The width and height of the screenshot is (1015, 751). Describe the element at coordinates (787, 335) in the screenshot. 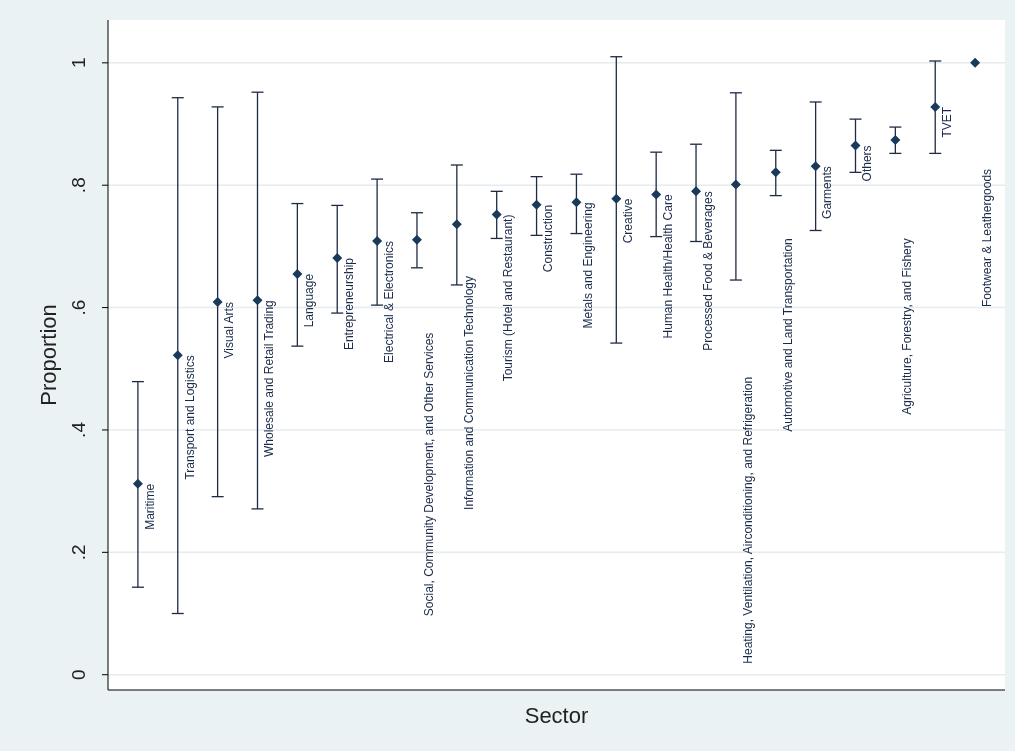

I see `annotation: Automotive and Land Transportation` at that location.